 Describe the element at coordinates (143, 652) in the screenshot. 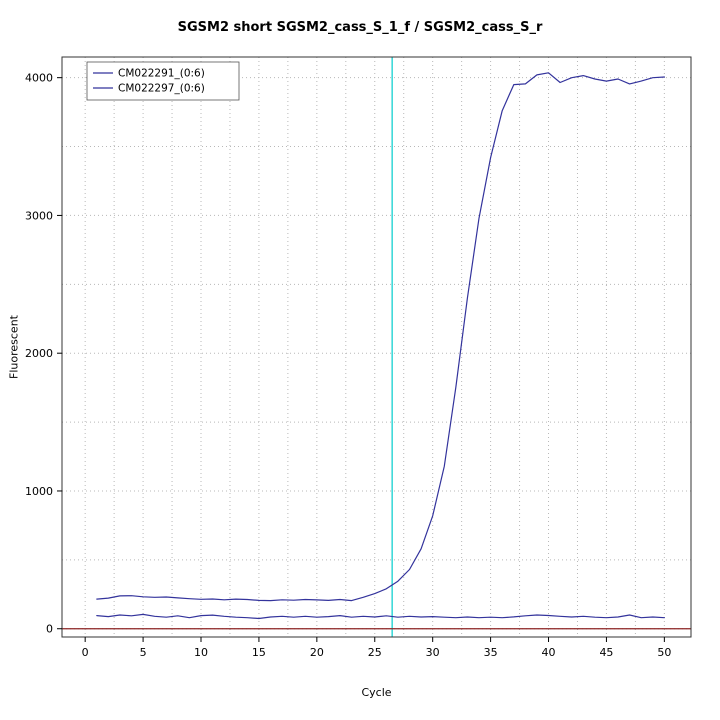

I see `x-tick-label: 5` at that location.